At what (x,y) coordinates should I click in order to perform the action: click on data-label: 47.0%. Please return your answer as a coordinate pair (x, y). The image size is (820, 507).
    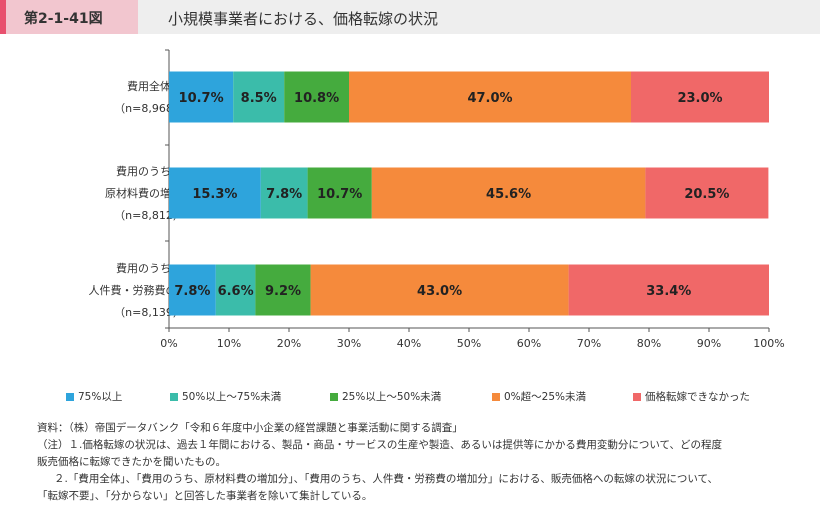
    Looking at the image, I should click on (489, 98).